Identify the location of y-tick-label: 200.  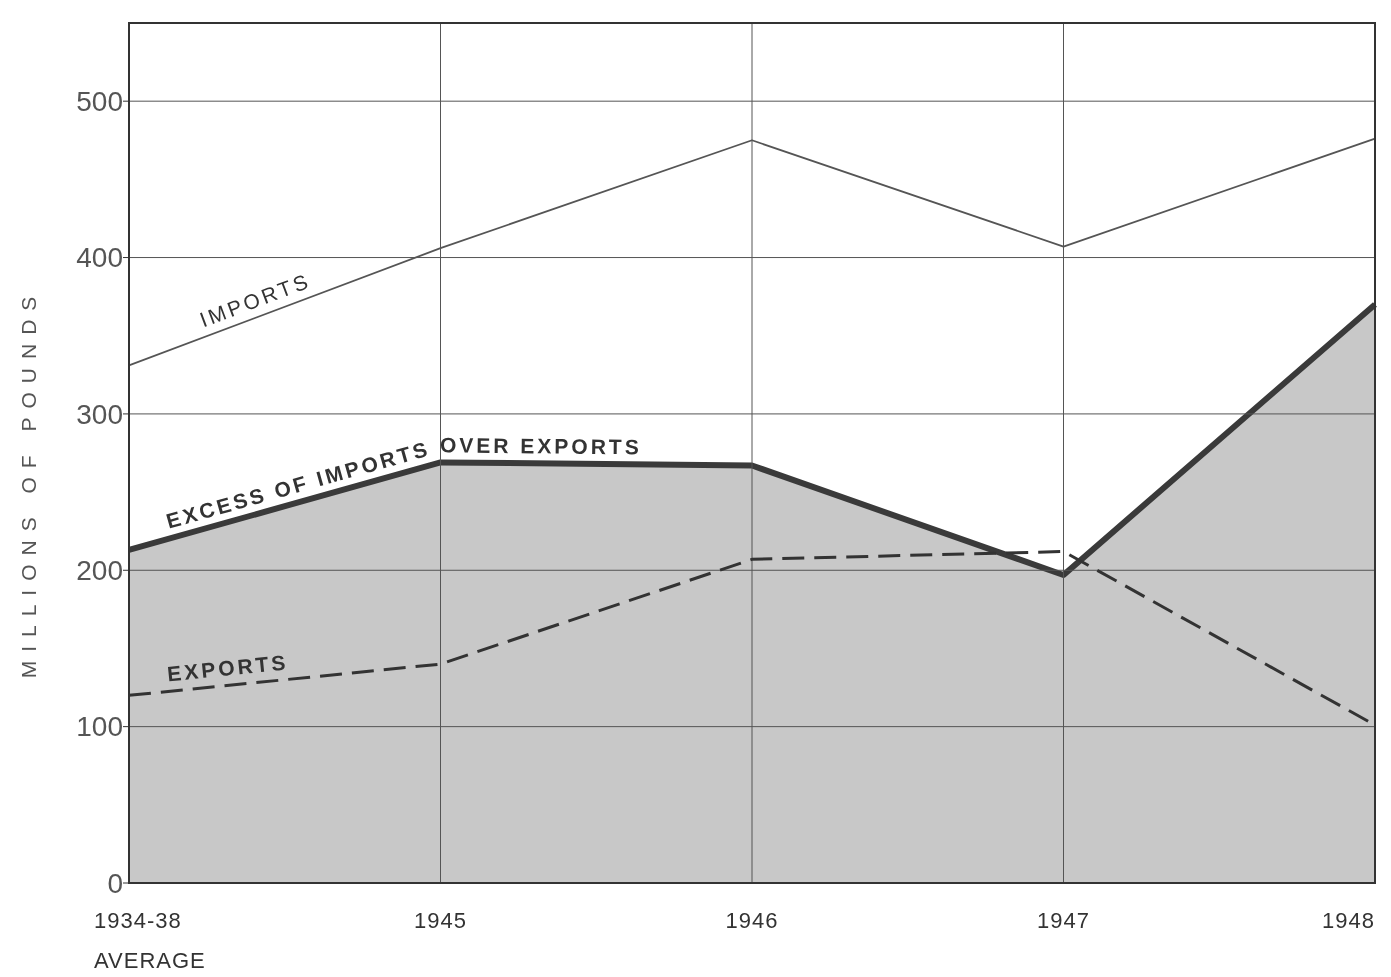
(99, 571).